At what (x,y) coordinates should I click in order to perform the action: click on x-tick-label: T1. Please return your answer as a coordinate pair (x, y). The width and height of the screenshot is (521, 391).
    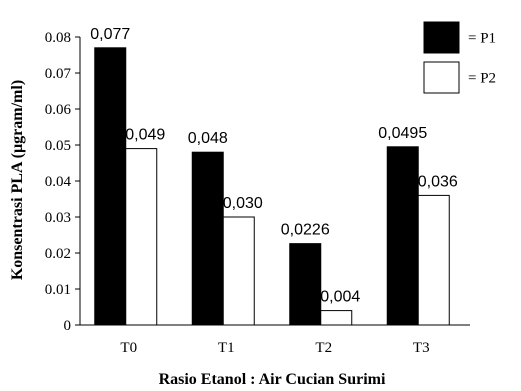
    Looking at the image, I should click on (226, 348).